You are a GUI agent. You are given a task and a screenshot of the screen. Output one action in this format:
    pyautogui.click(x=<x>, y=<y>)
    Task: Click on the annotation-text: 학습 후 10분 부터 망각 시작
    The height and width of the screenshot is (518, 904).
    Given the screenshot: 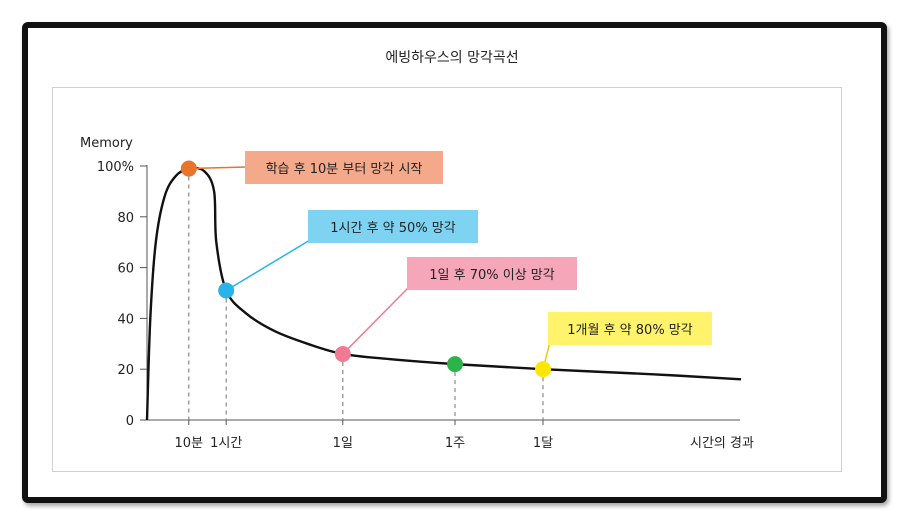 What is the action you would take?
    pyautogui.click(x=344, y=169)
    